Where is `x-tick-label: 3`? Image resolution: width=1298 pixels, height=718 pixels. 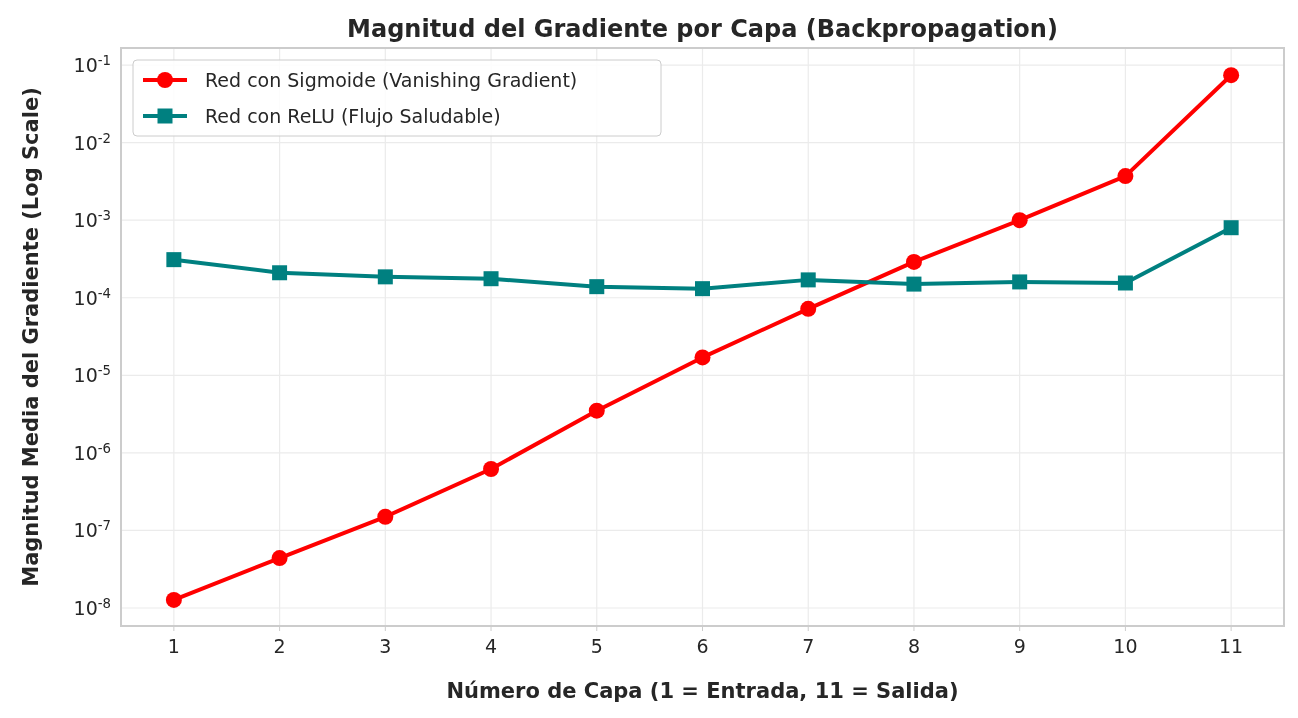 x-tick-label: 3 is located at coordinates (385, 646).